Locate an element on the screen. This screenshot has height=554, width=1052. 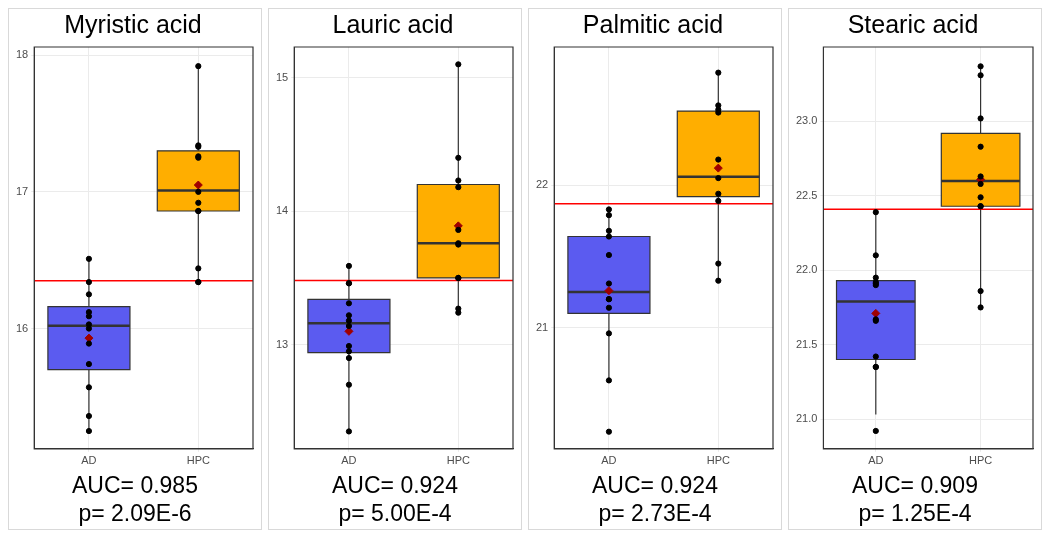
y-tick-label: 23.0 is located at coordinates (806, 120).